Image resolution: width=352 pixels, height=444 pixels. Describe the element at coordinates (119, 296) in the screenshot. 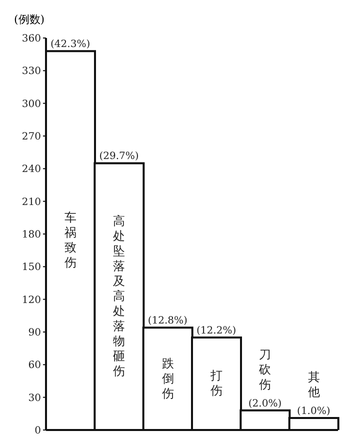

I see `category-label: 高处坠落及高处落物砸伤` at that location.